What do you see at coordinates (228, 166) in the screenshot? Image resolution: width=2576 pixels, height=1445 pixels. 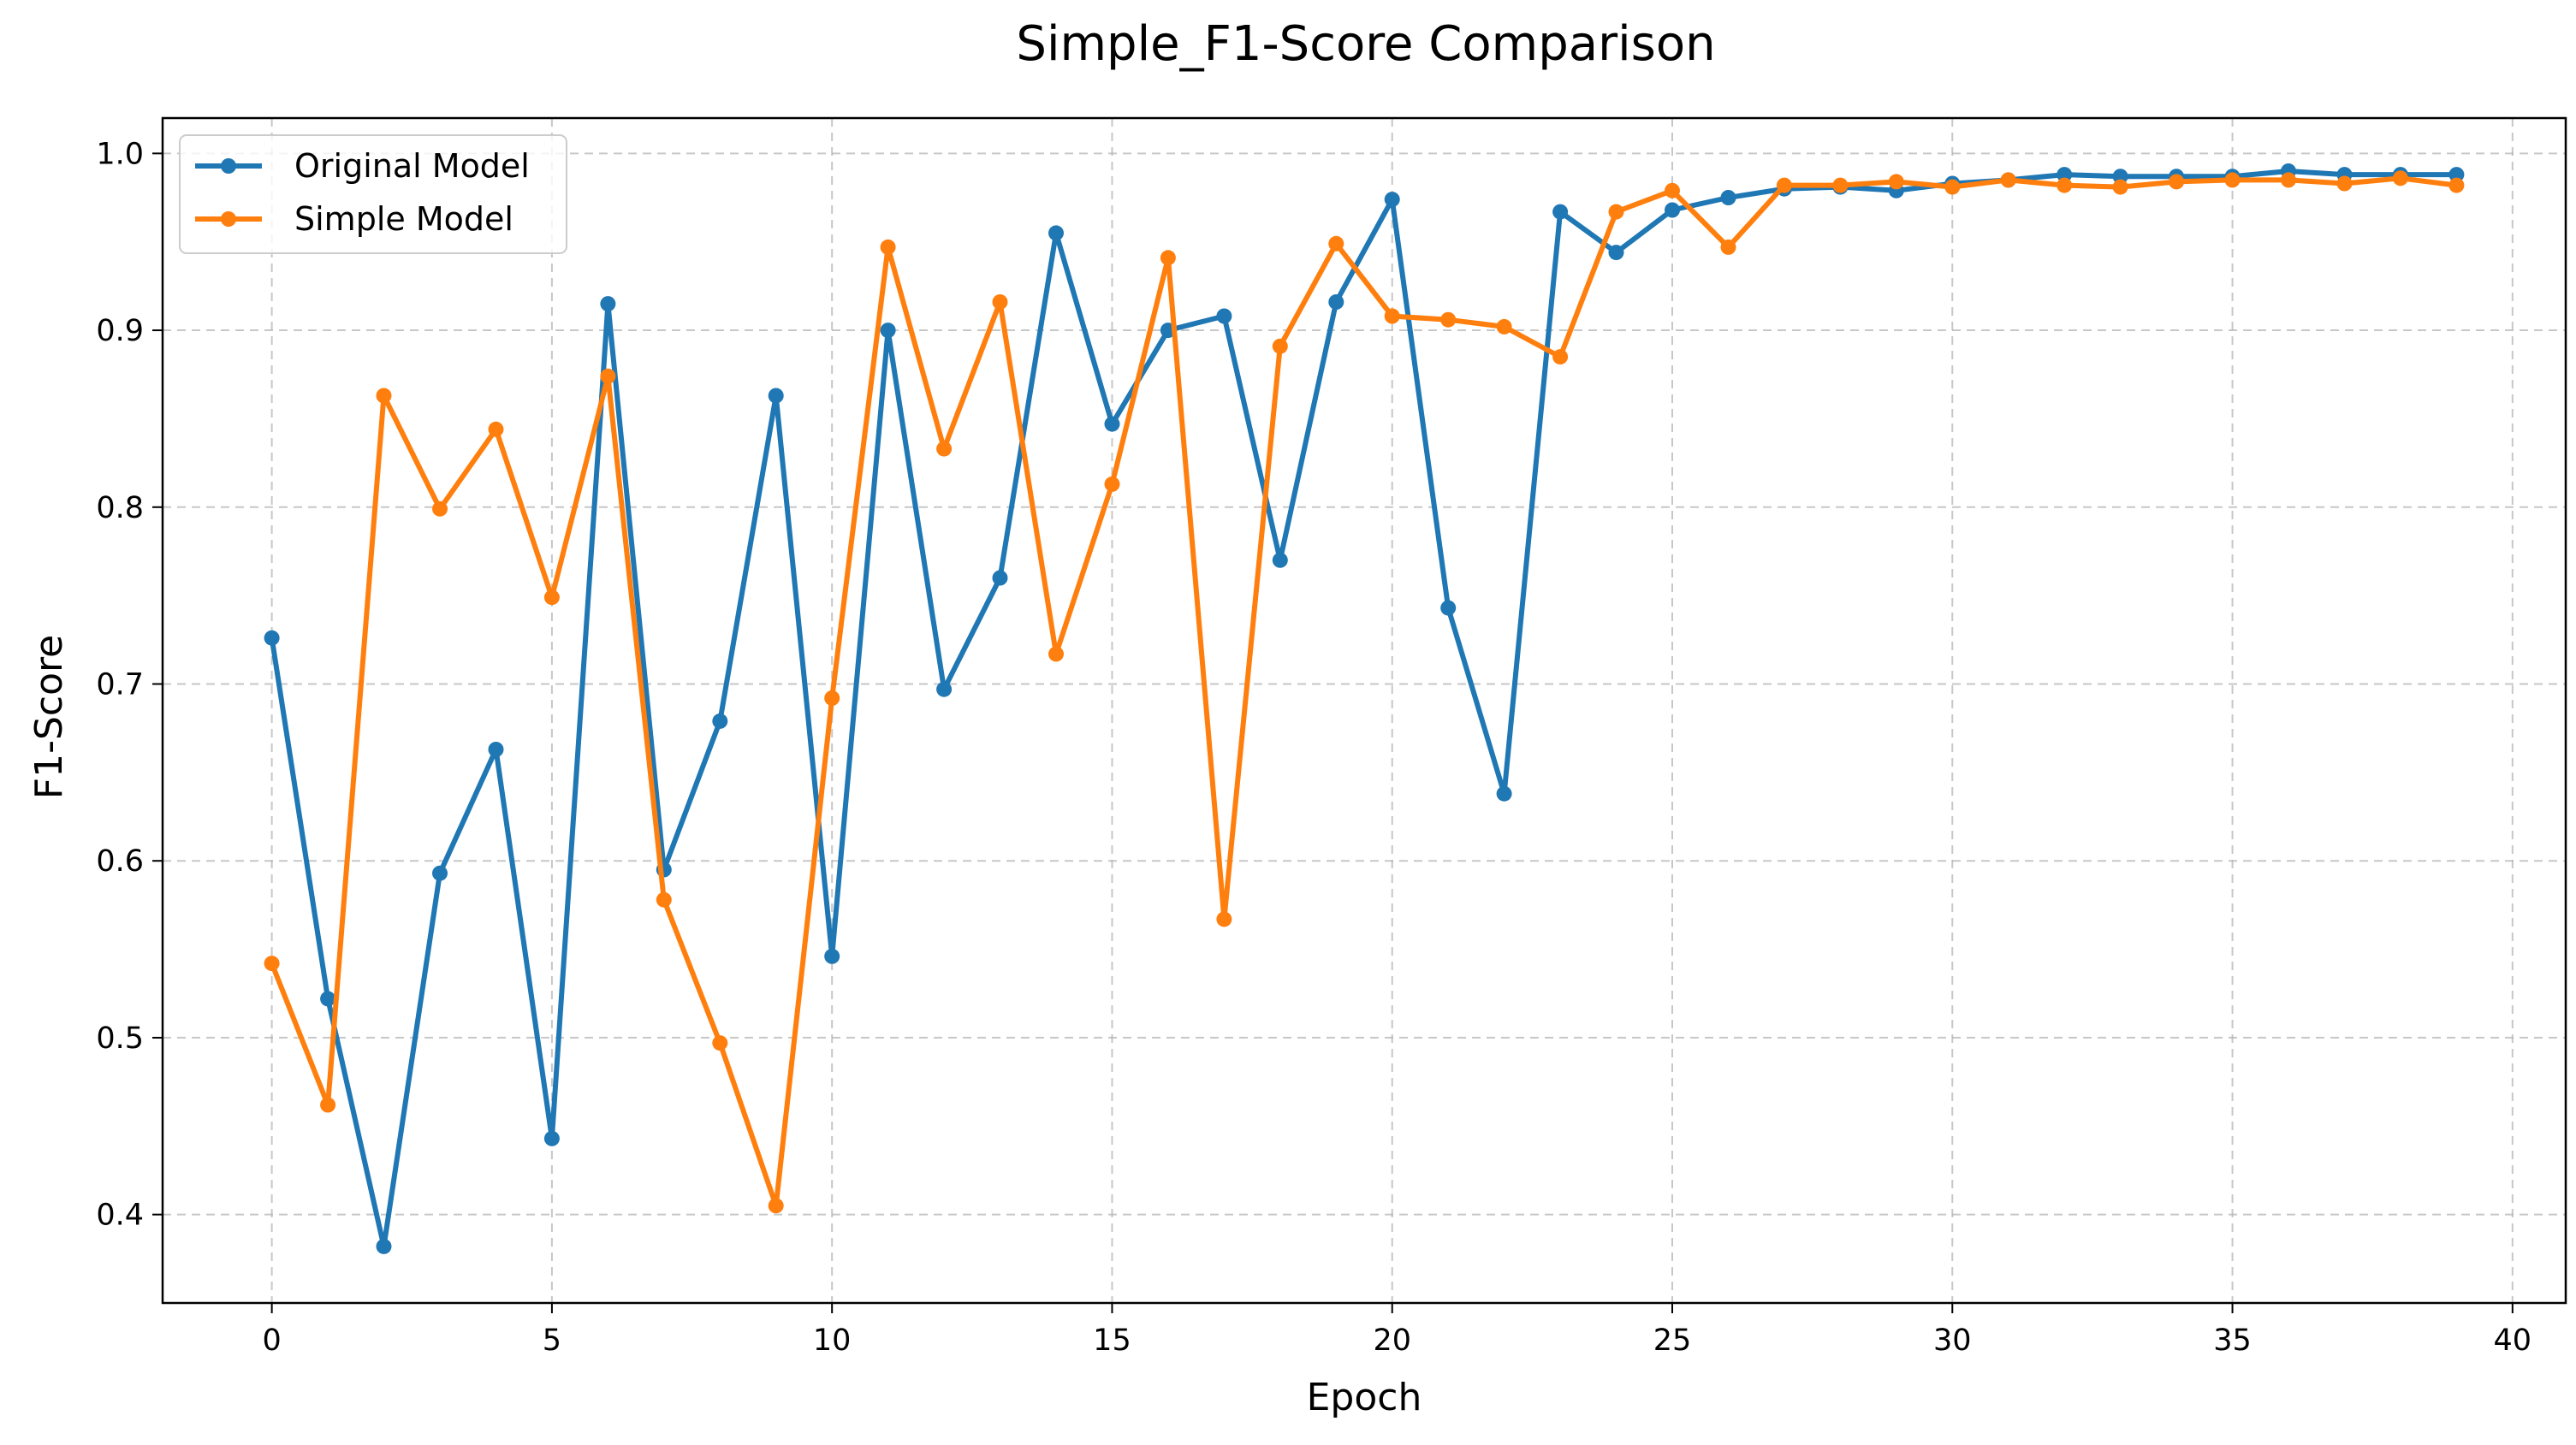 I see `legend-marker-original-model` at bounding box center [228, 166].